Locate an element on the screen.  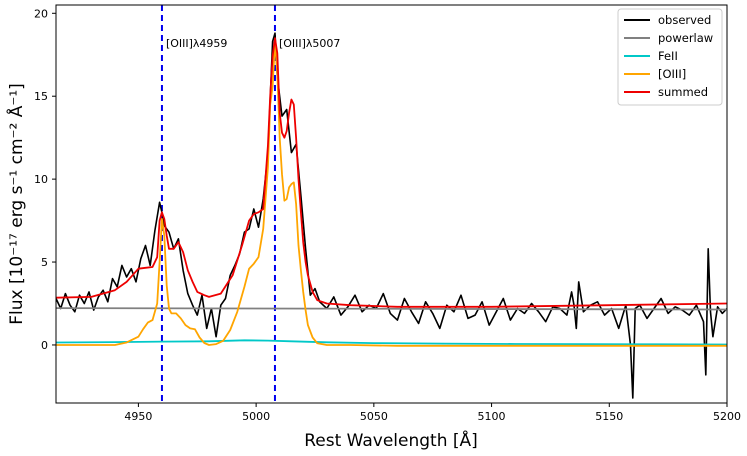
x-axis-title: Rest Wavelength [Å] is located at coordinates (391, 440).